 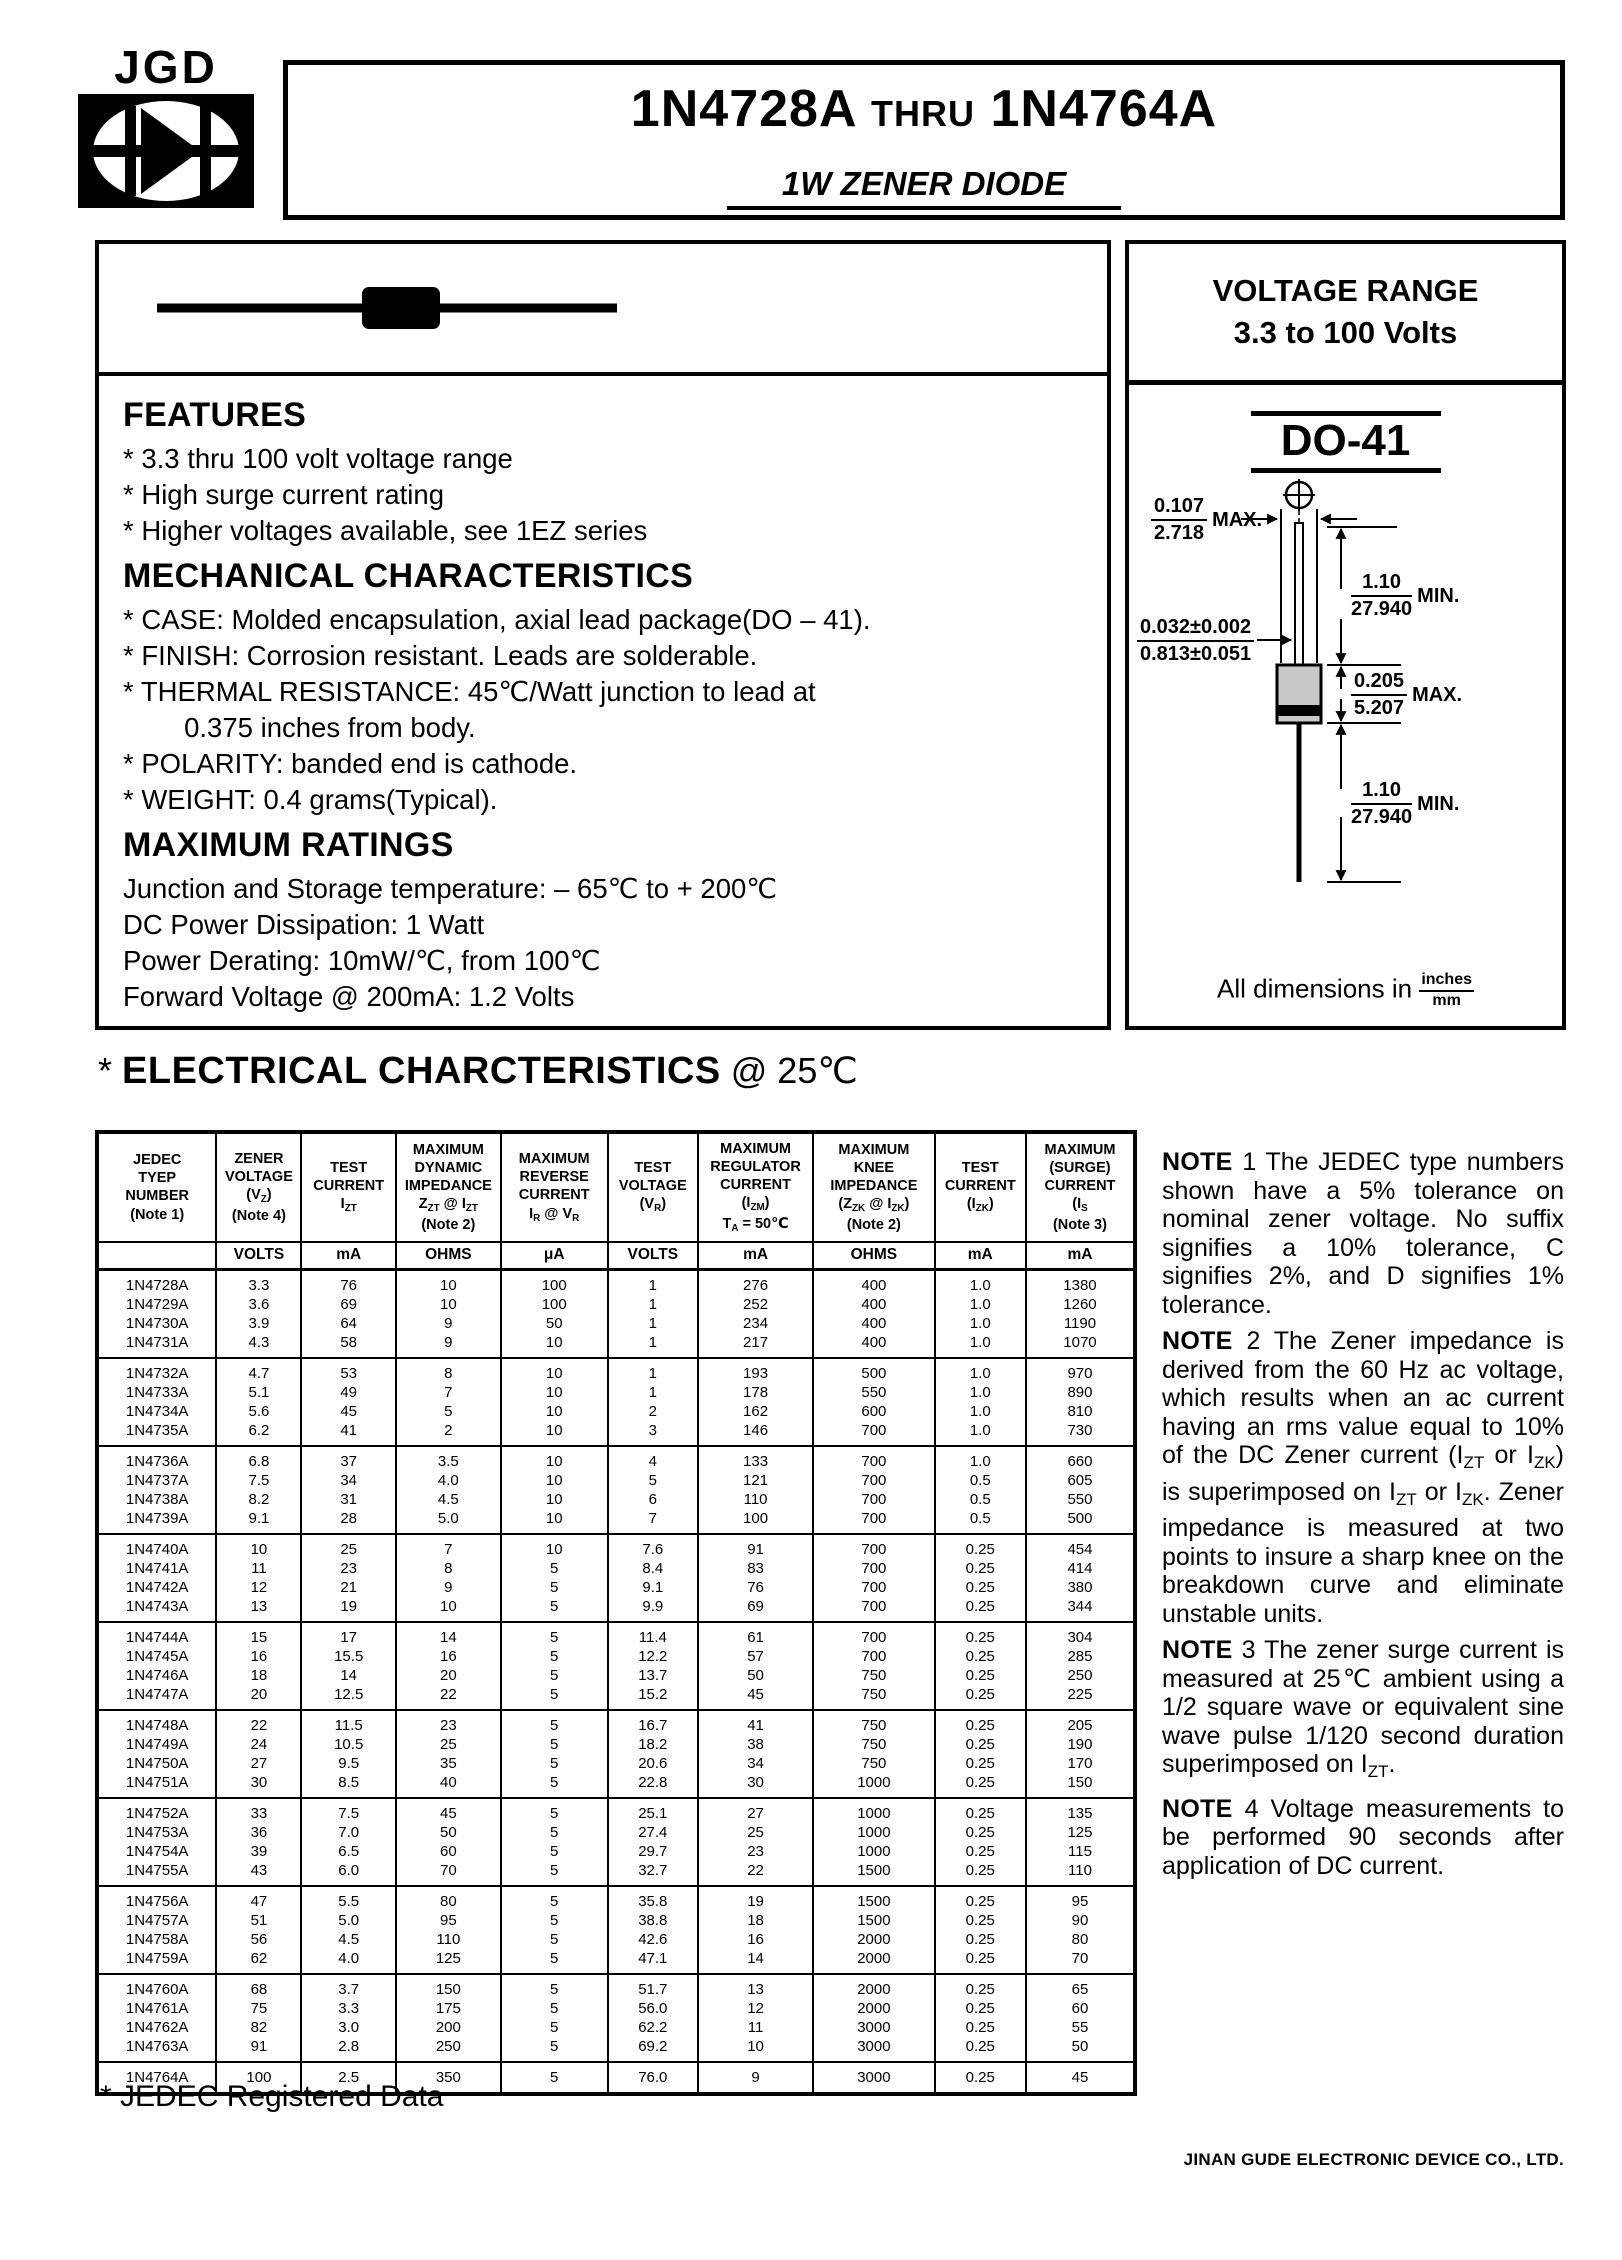 What do you see at coordinates (652, 1187) in the screenshot?
I see `table-header-cell: TEST VOLTAGE (VR)` at bounding box center [652, 1187].